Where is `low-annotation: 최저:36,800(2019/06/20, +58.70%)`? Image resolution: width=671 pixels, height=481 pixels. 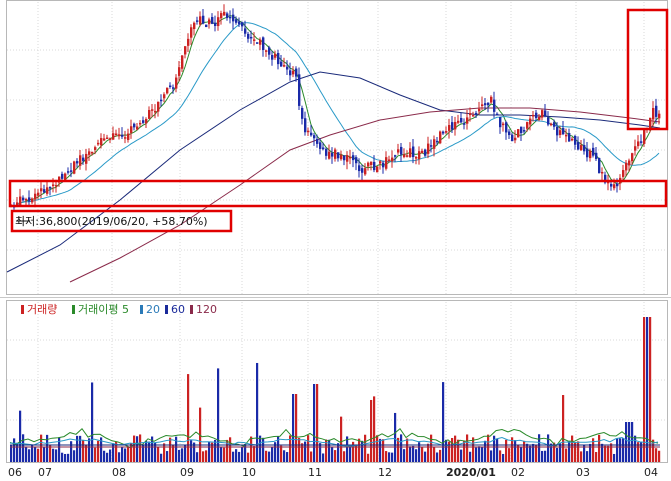
low-annotation: 최저:36,800(2019/06/20, +58.70%) is located at coordinates (111, 221).